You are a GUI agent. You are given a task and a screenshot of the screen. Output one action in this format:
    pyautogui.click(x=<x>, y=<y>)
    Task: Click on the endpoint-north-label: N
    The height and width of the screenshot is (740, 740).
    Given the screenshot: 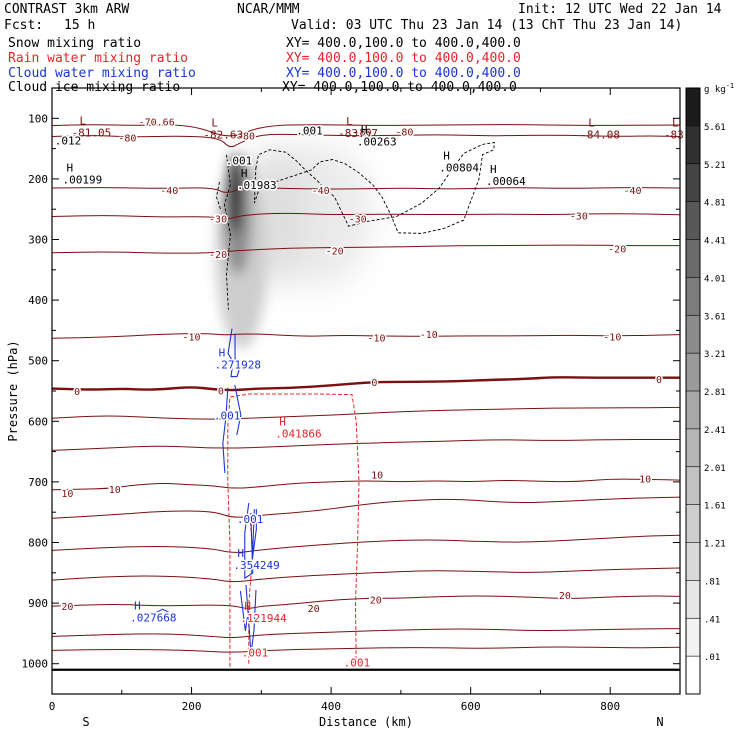 What is the action you would take?
    pyautogui.click(x=659, y=722)
    